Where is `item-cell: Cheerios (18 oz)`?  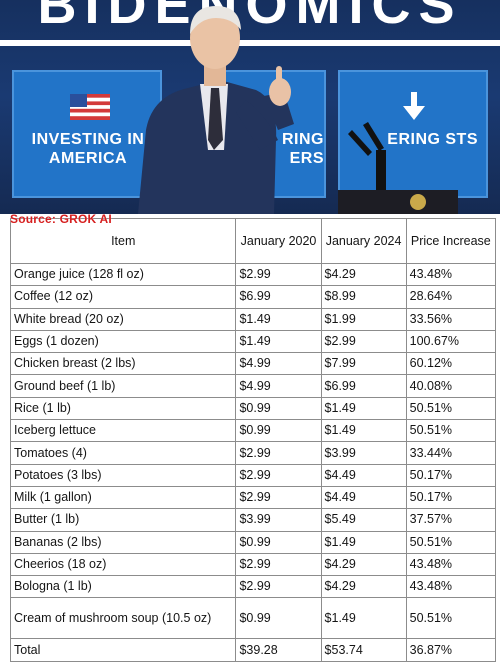
item-cell: Cheerios (18 oz) is located at coordinates (123, 564).